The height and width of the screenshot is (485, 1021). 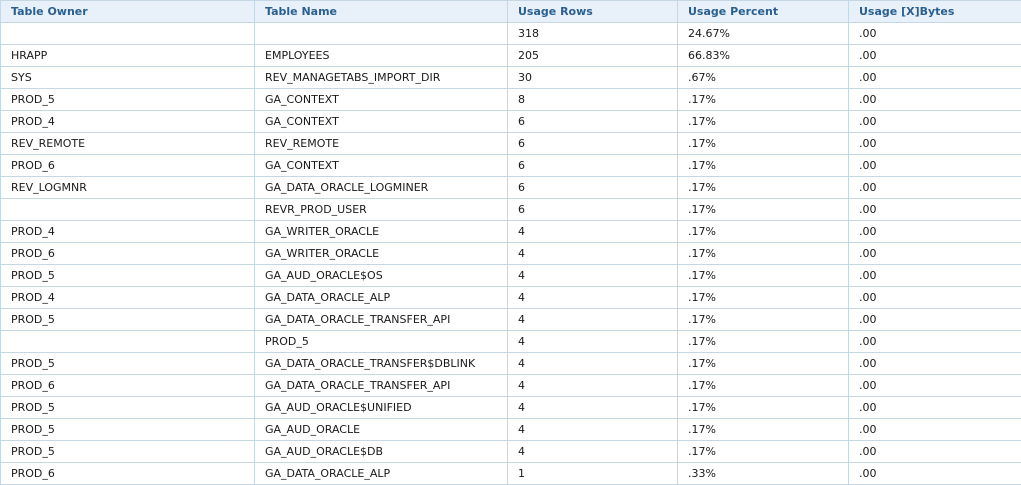 What do you see at coordinates (381, 341) in the screenshot?
I see `table-name-cell: PROD_5` at bounding box center [381, 341].